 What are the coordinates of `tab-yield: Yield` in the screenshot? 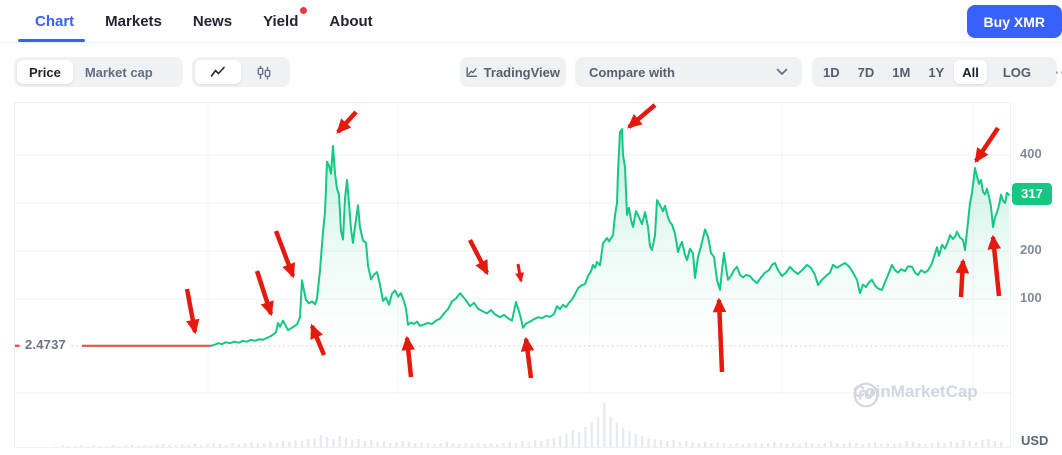 It's located at (285, 21).